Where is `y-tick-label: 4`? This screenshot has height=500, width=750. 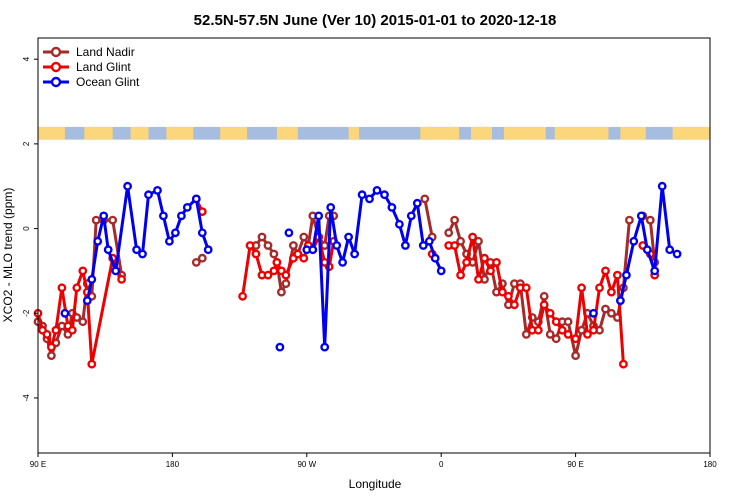
y-tick-label: 4 is located at coordinates (26, 58).